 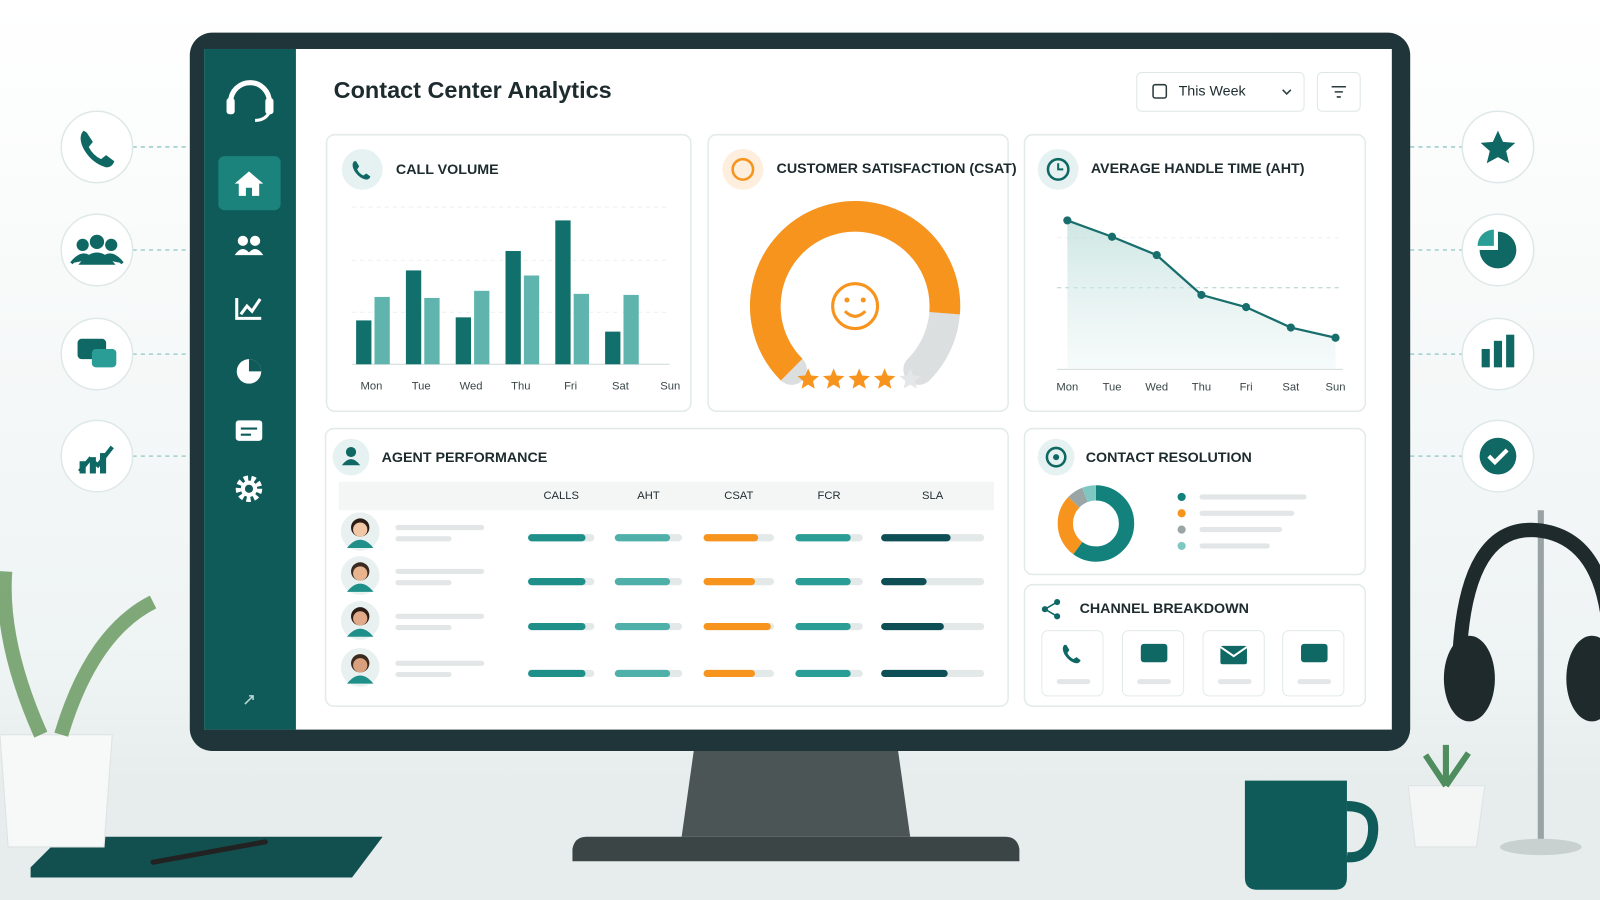 I want to click on channel-tiles, so click(x=1193, y=663).